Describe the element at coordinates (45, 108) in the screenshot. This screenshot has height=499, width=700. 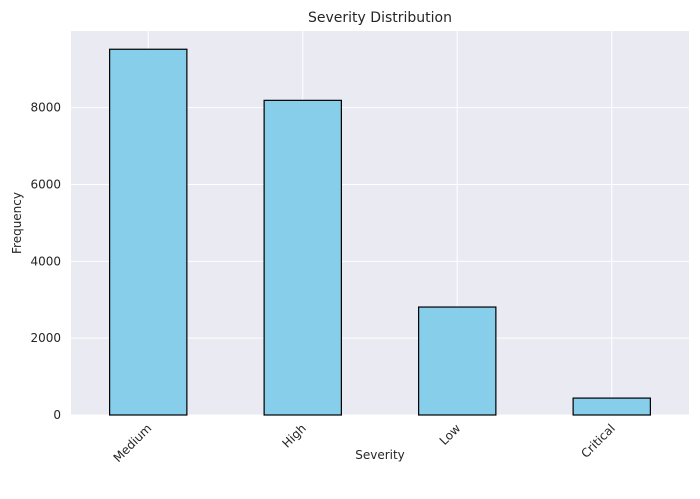
I see `y-tick-label: 8000` at that location.